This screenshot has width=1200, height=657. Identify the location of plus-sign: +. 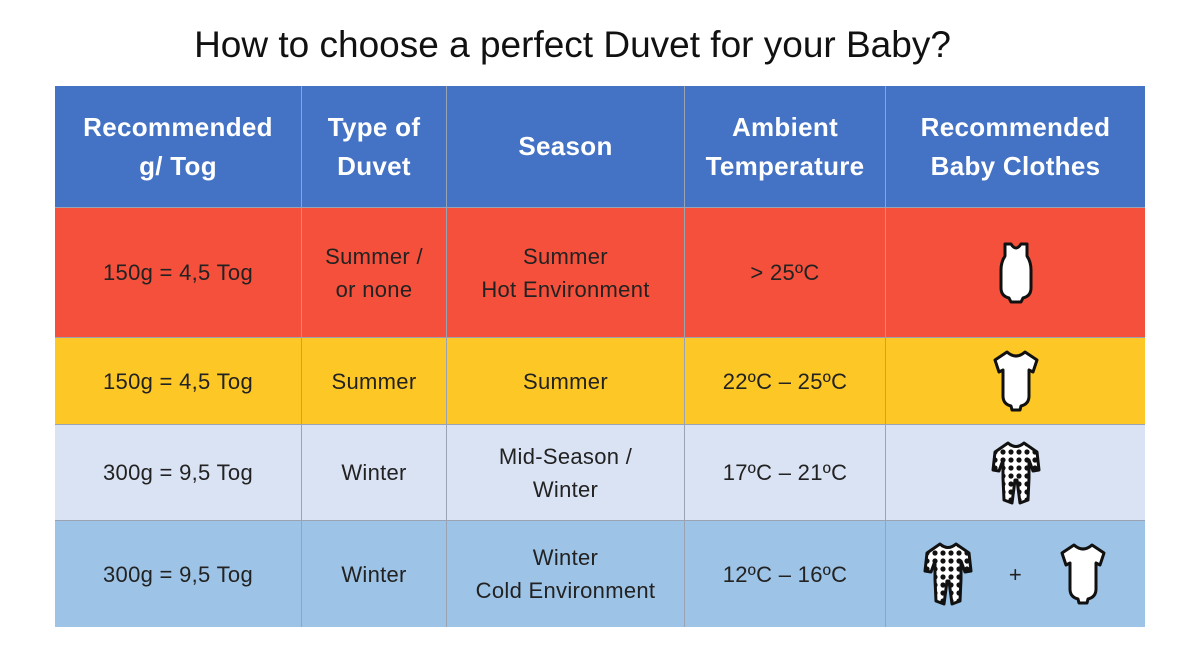
(1015, 574).